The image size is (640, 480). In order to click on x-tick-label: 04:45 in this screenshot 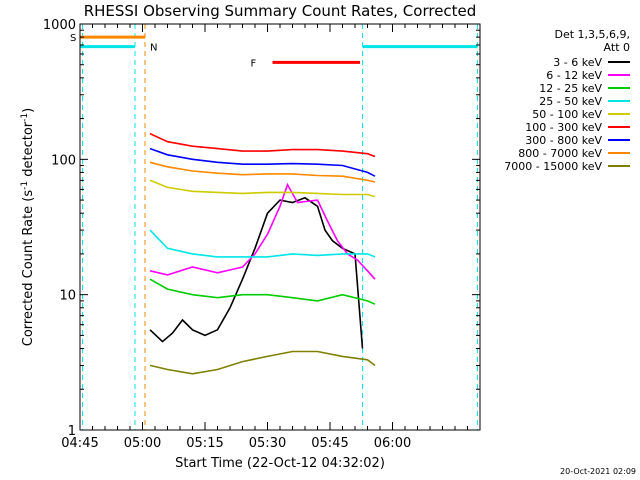, I will do `click(79, 443)`.